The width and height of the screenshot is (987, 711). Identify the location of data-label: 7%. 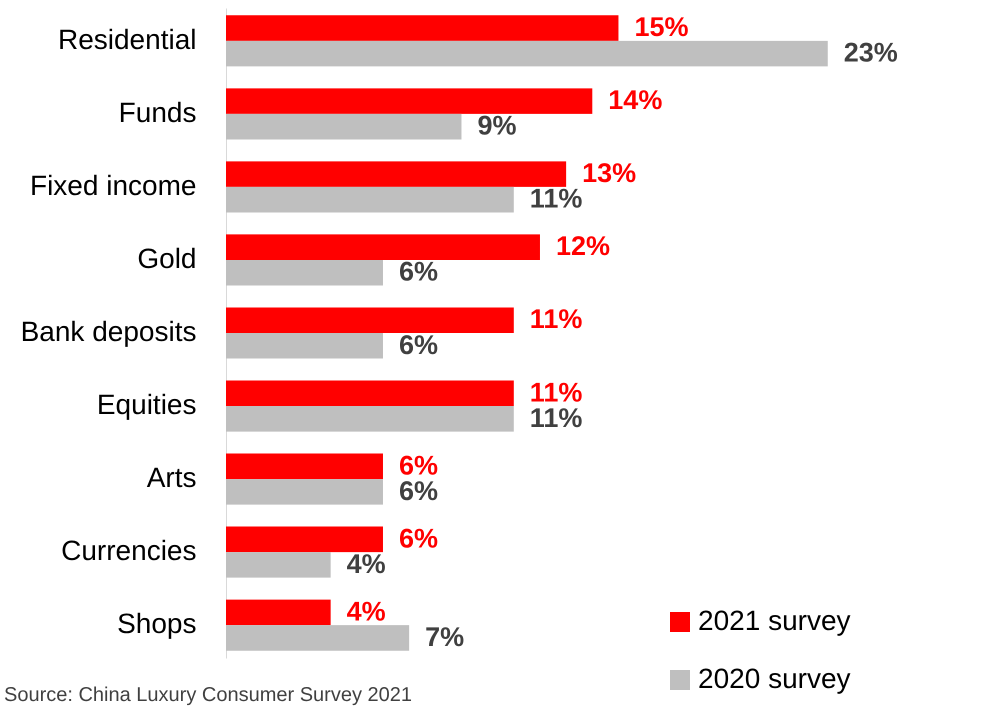
(444, 637).